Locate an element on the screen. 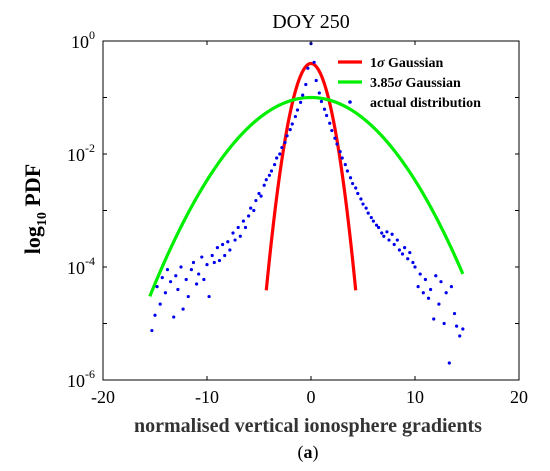 This screenshot has width=550, height=471. y-tick-label: 10⁰ is located at coordinates (83, 40).